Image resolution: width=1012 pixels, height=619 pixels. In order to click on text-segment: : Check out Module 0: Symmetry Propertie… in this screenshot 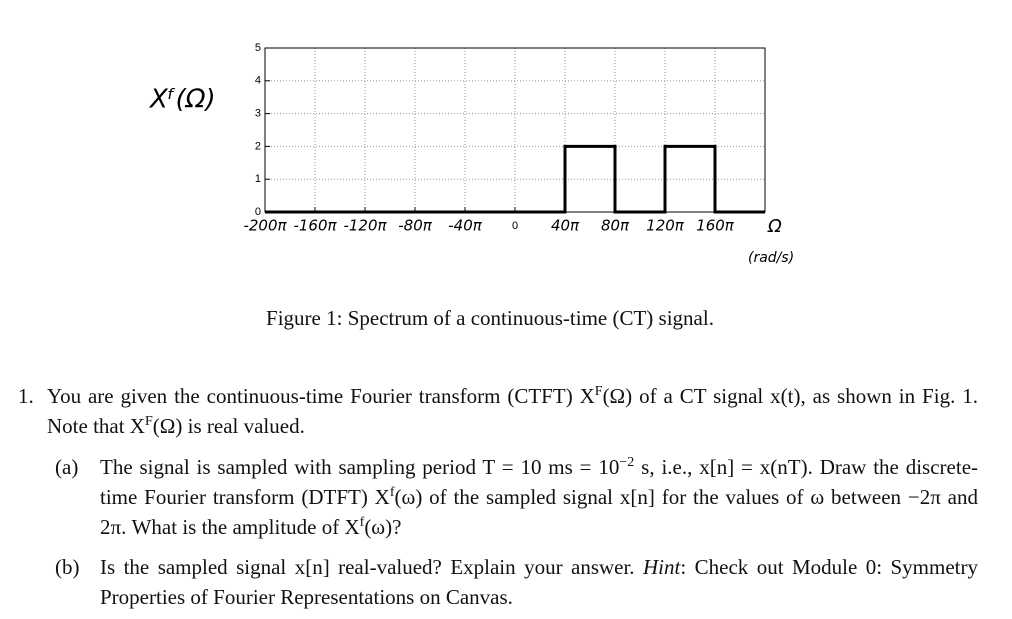, I will do `click(539, 582)`.